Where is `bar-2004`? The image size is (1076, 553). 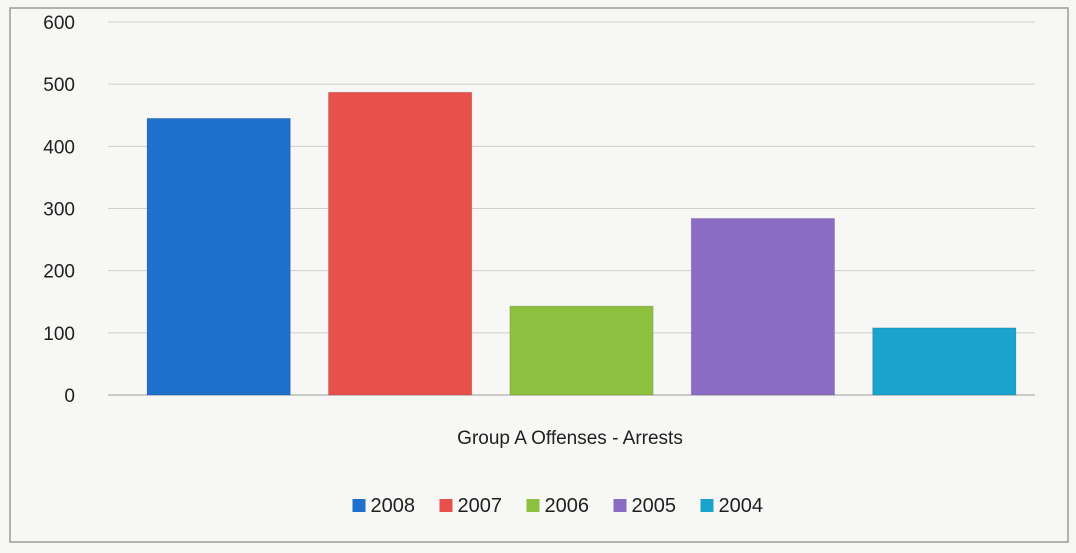 bar-2004 is located at coordinates (944, 361).